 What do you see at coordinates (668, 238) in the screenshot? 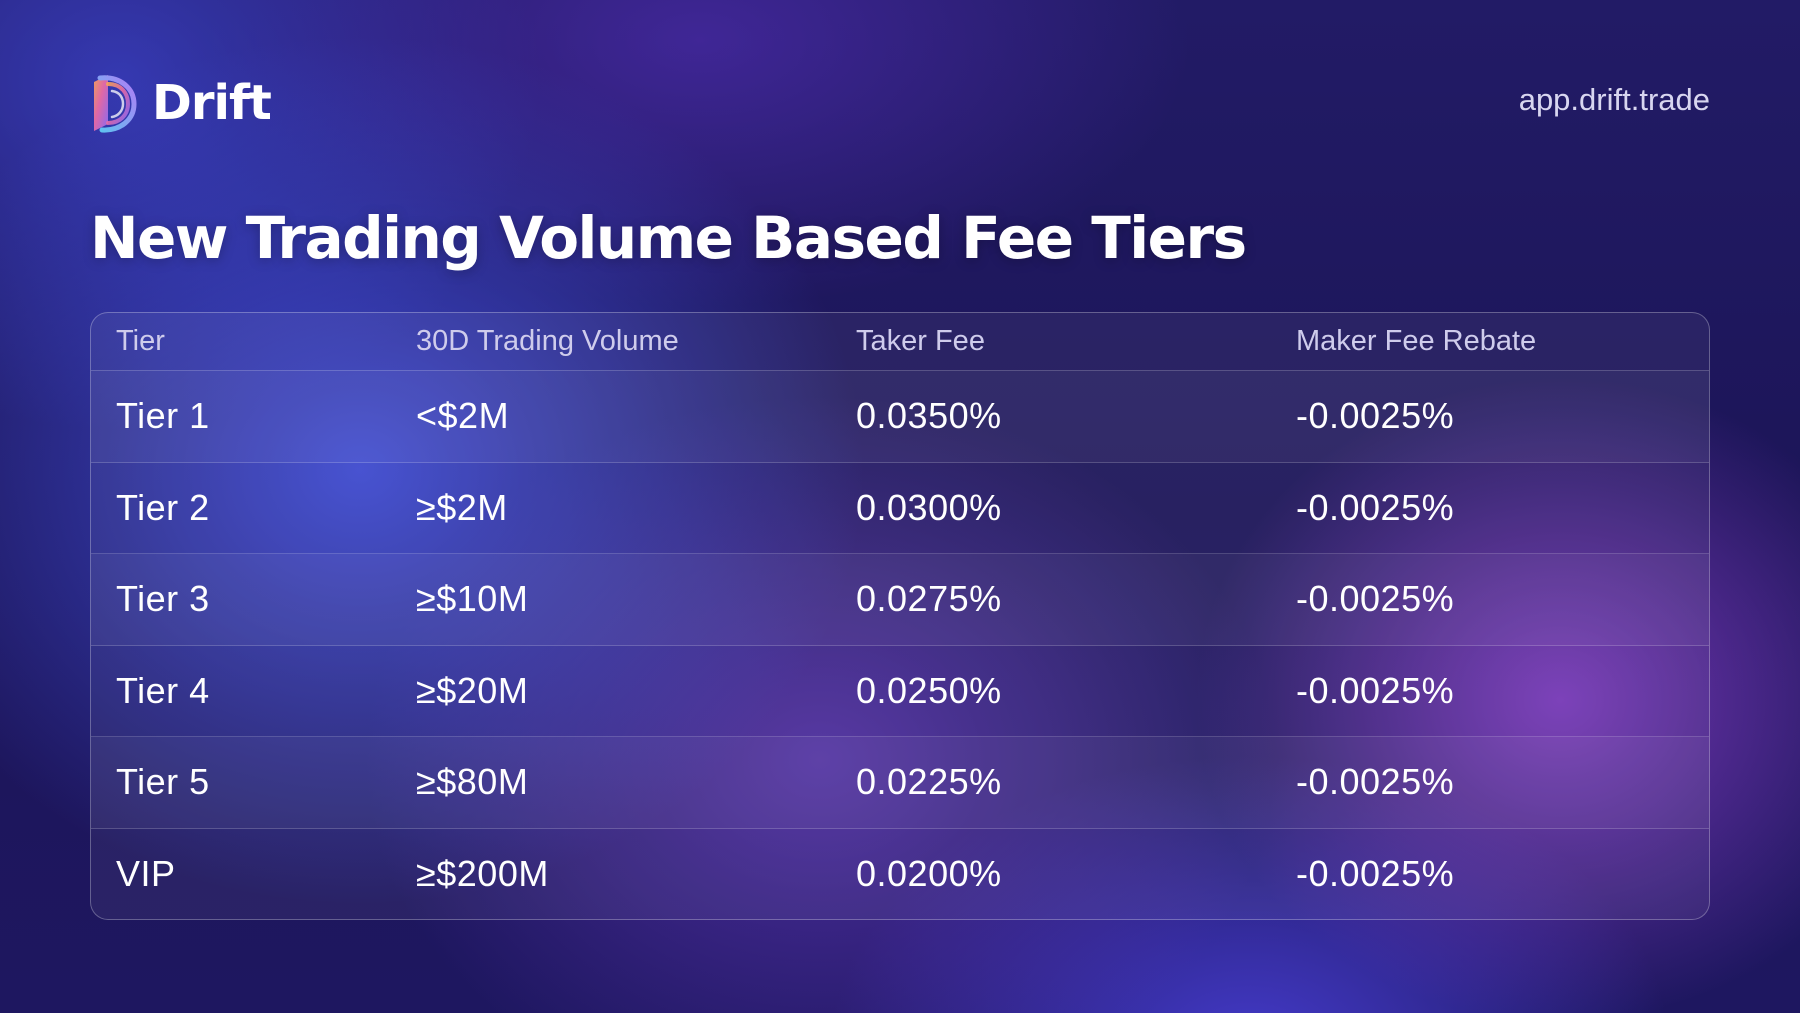
I see `page-title: New Trading Volume Based Fee Tiers` at bounding box center [668, 238].